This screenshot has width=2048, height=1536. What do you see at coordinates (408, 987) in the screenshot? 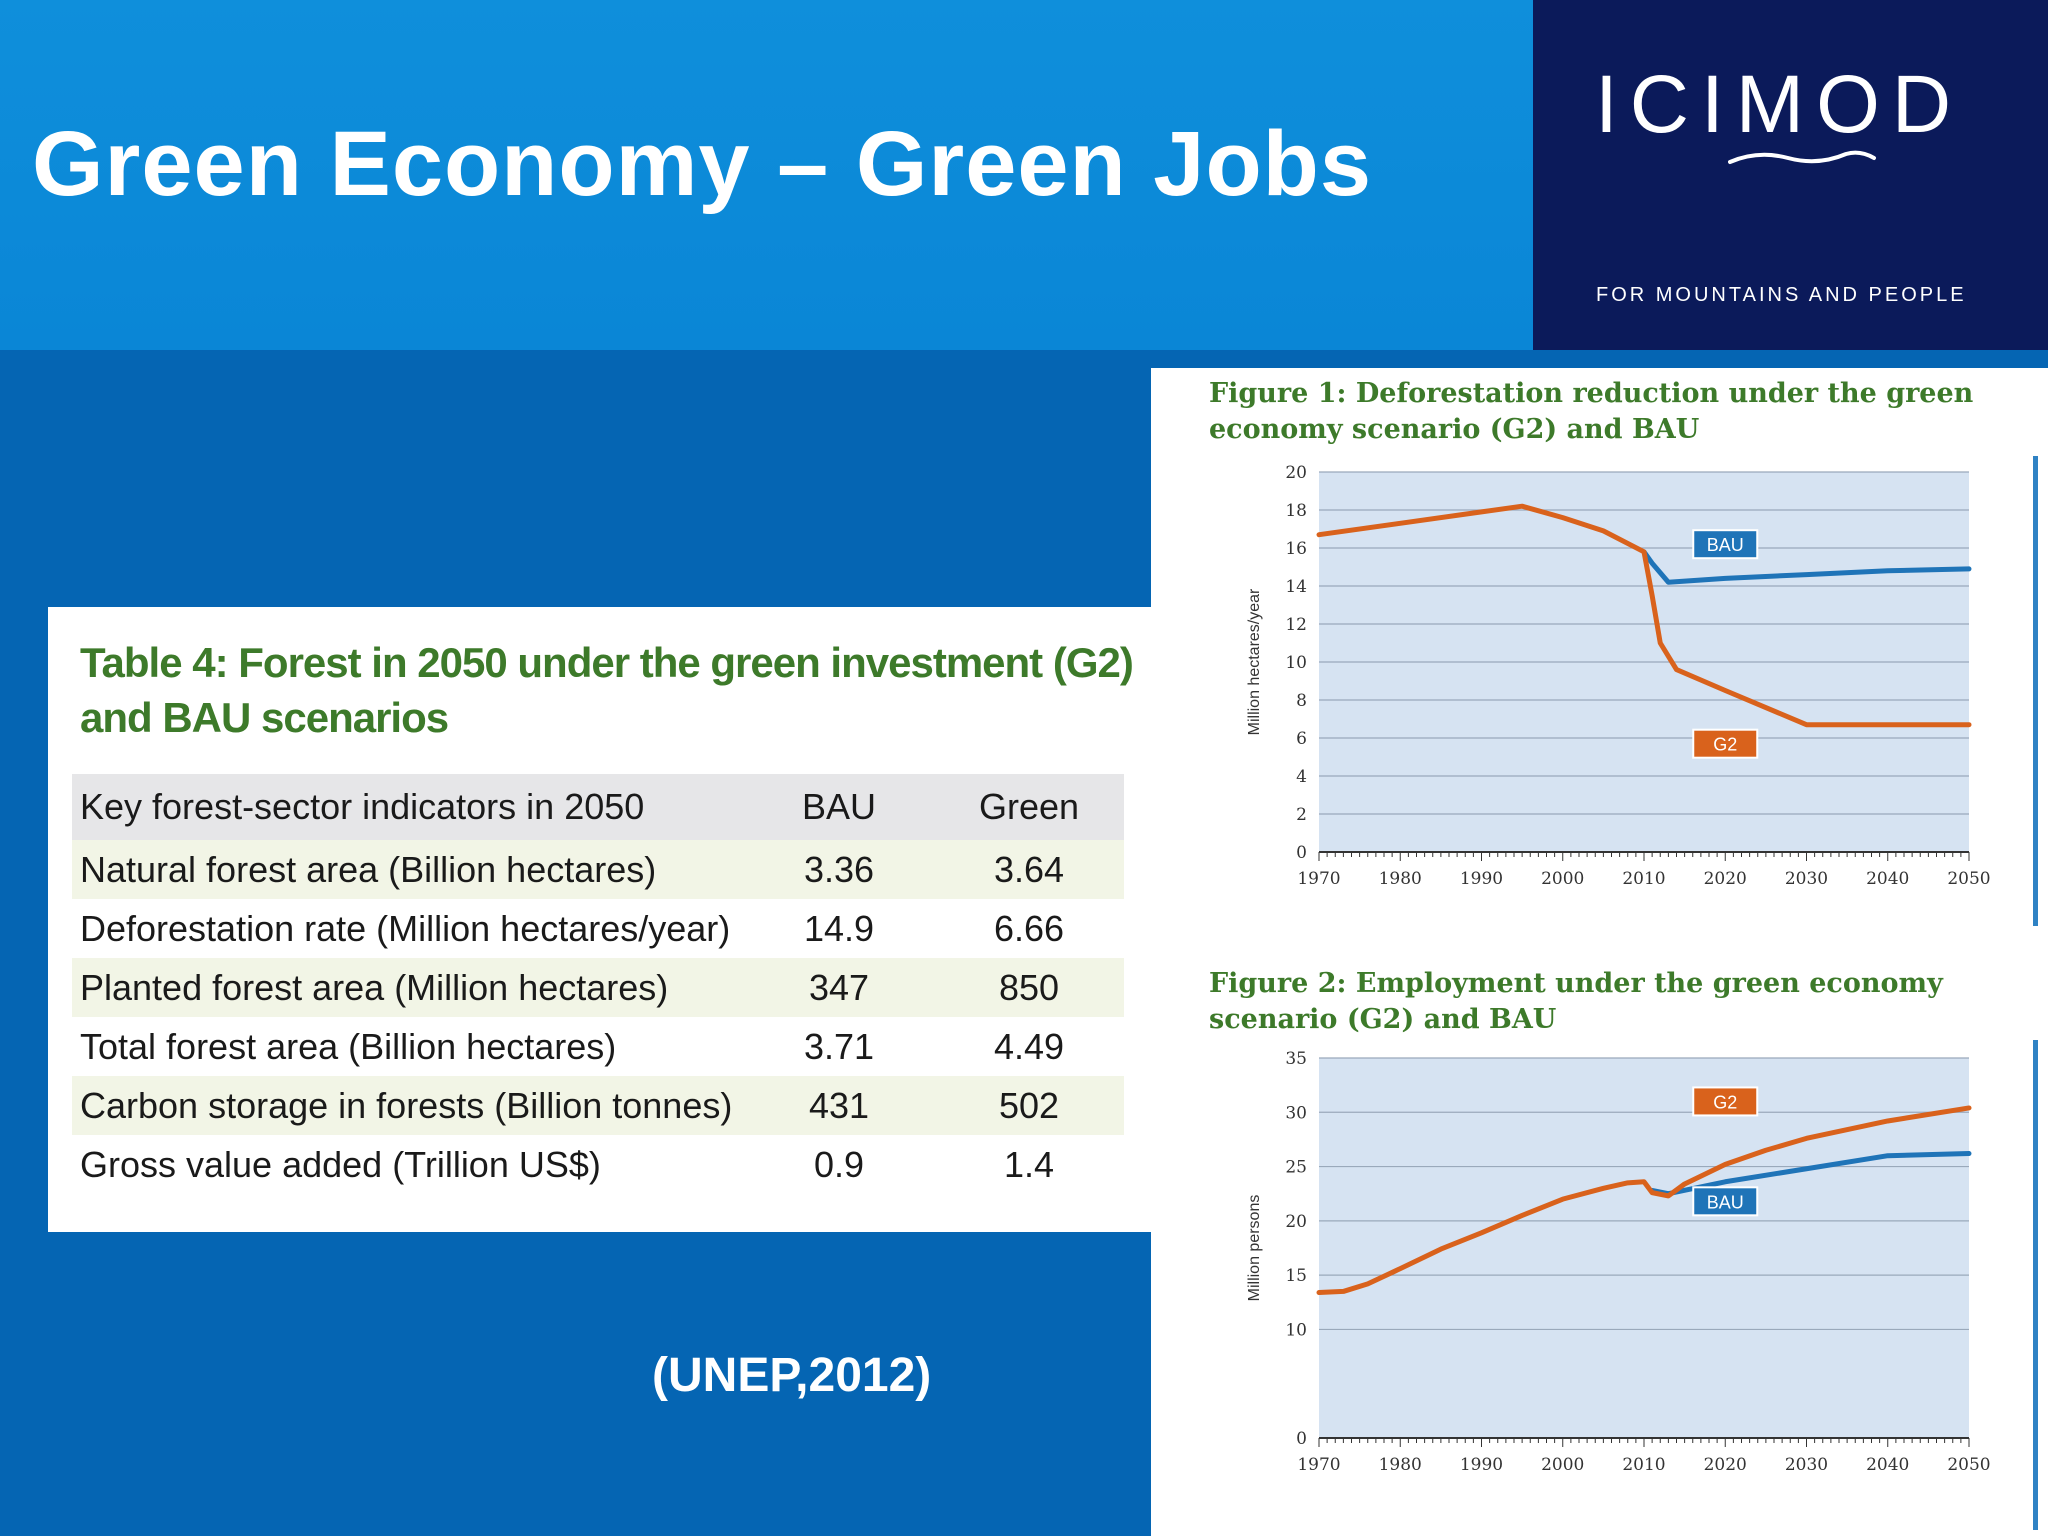
I see `row-label: Planted forest area (Million hectares)` at bounding box center [408, 987].